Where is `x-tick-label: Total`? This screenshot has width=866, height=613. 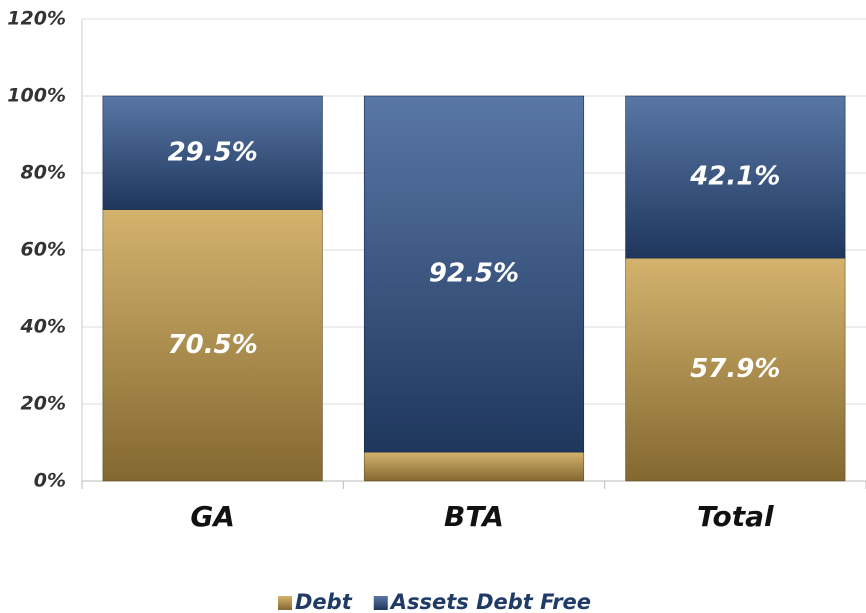
x-tick-label: Total is located at coordinates (735, 516).